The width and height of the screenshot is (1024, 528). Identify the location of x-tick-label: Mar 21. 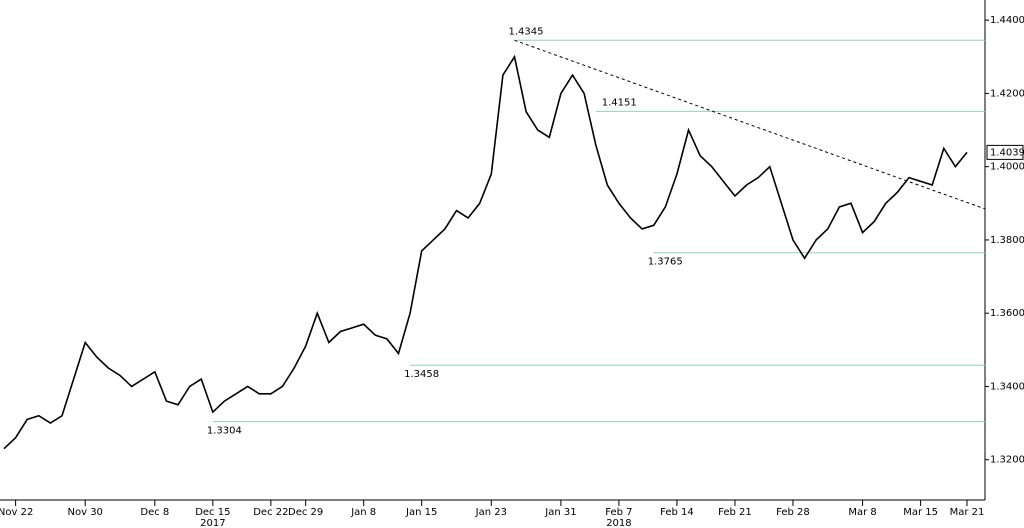
(967, 512).